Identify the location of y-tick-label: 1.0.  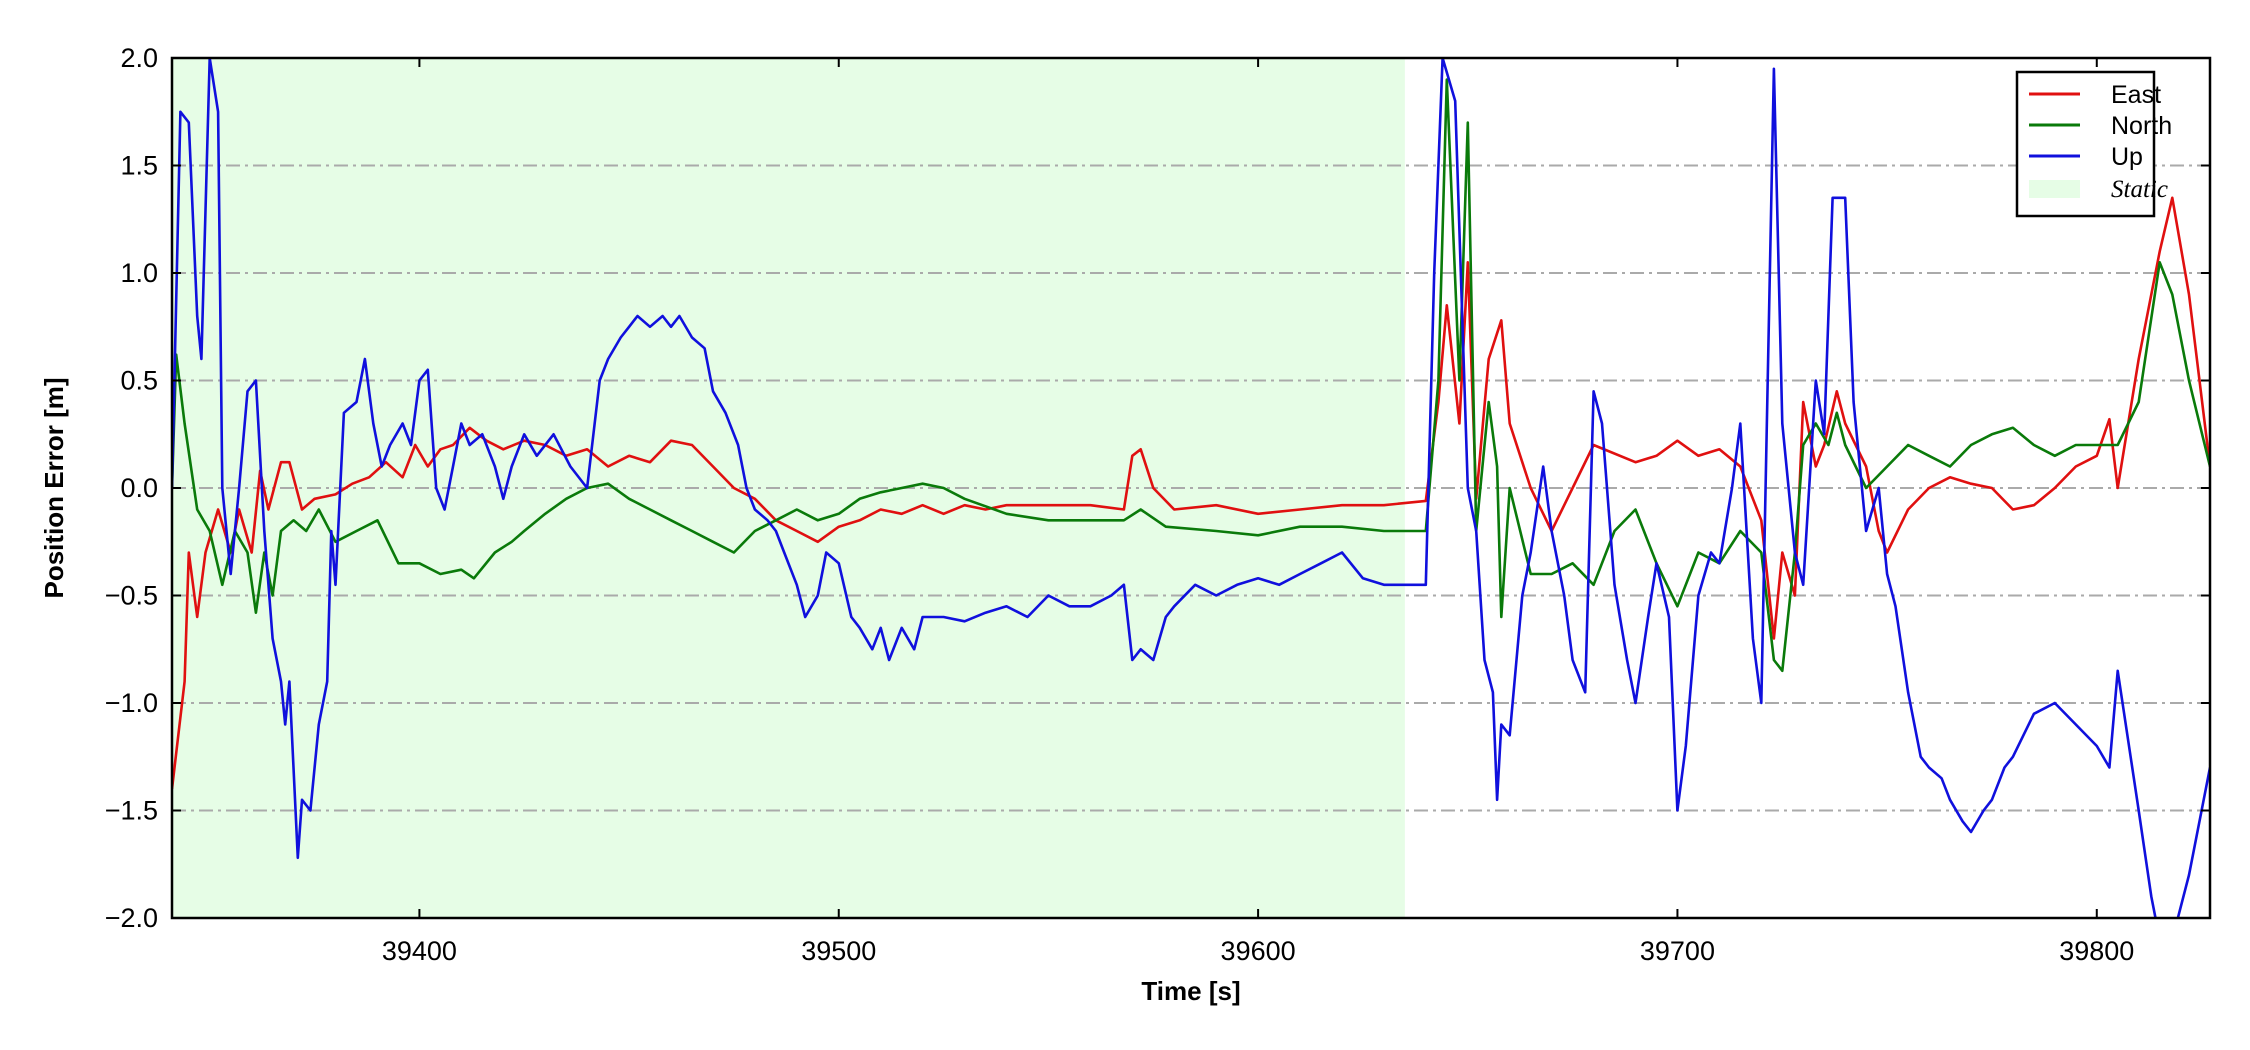
(139, 273).